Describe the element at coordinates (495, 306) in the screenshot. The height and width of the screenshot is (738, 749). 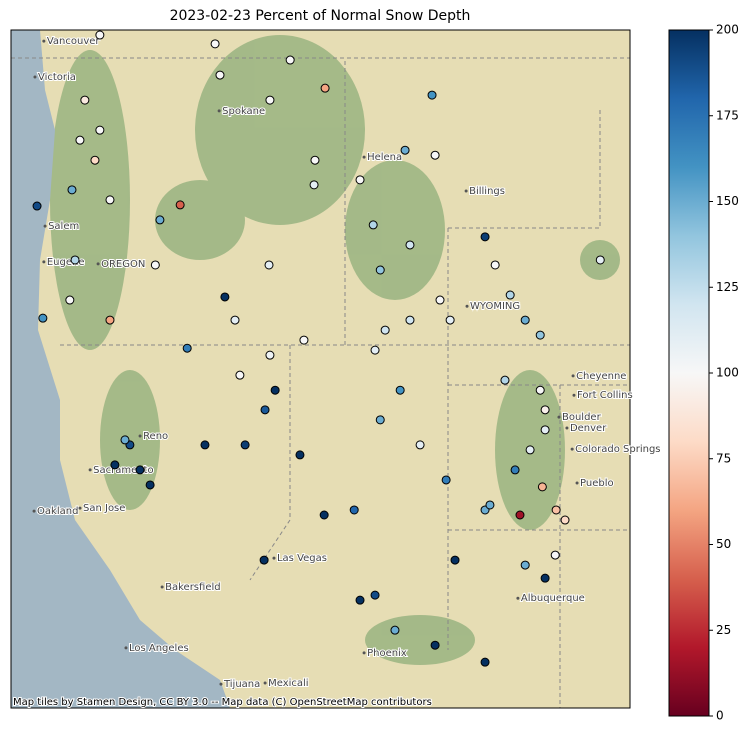
I see `map-label: WYOMING` at that location.